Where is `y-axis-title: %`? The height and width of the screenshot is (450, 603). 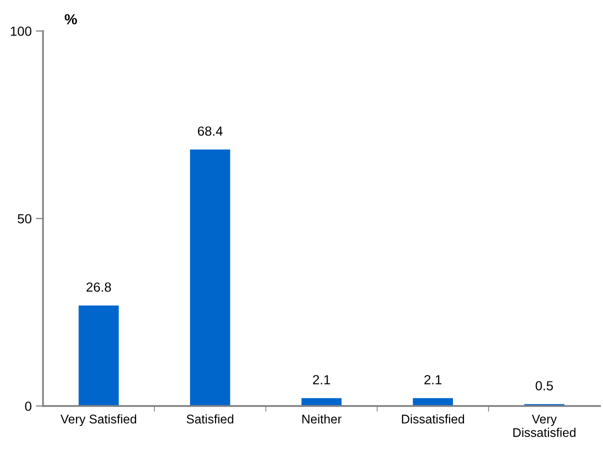
y-axis-title: % is located at coordinates (70, 19).